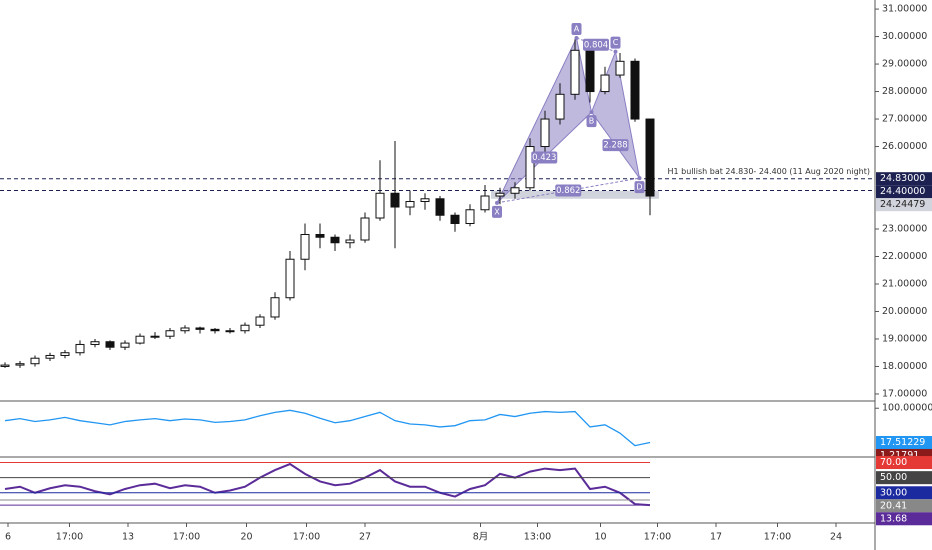  Describe the element at coordinates (8, 537) in the screenshot. I see `x-tick-label: 6` at that location.